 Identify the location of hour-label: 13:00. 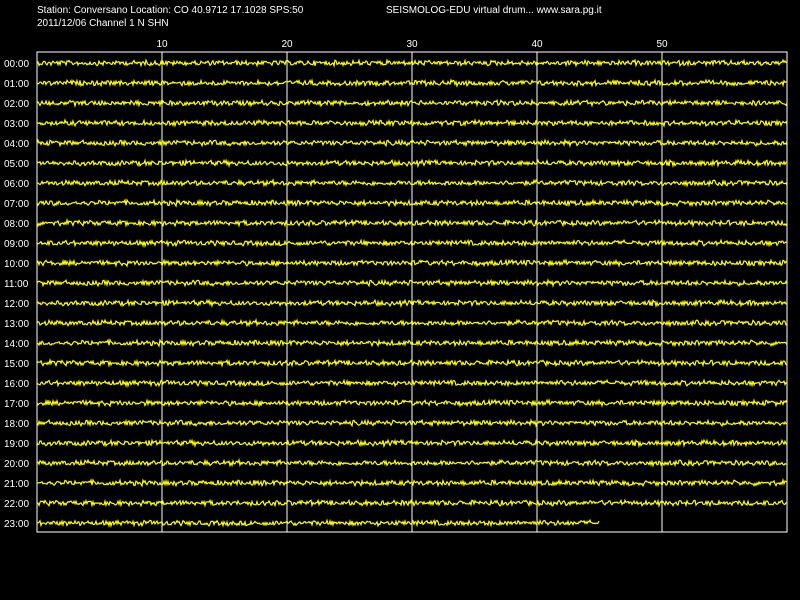
(16, 324).